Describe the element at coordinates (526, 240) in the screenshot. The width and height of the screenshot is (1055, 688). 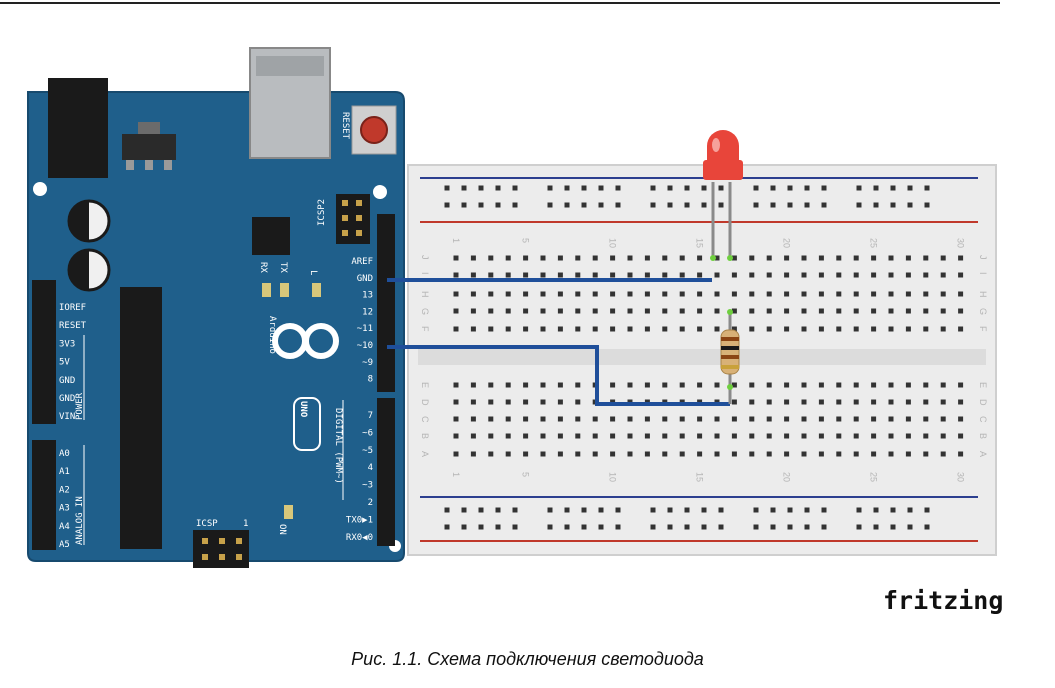
I see `column-number: 5` at that location.